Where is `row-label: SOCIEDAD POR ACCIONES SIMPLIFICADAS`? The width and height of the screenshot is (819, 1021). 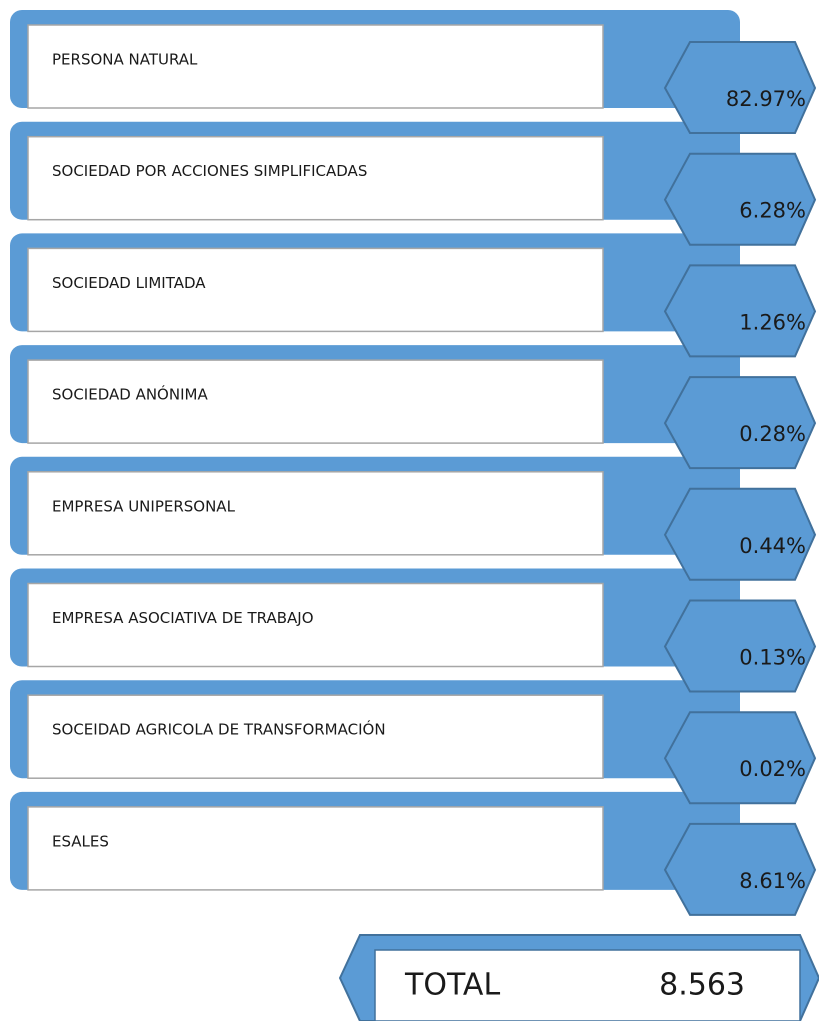
row-label: SOCIEDAD POR ACCIONES SIMPLIFICADAS is located at coordinates (209, 171).